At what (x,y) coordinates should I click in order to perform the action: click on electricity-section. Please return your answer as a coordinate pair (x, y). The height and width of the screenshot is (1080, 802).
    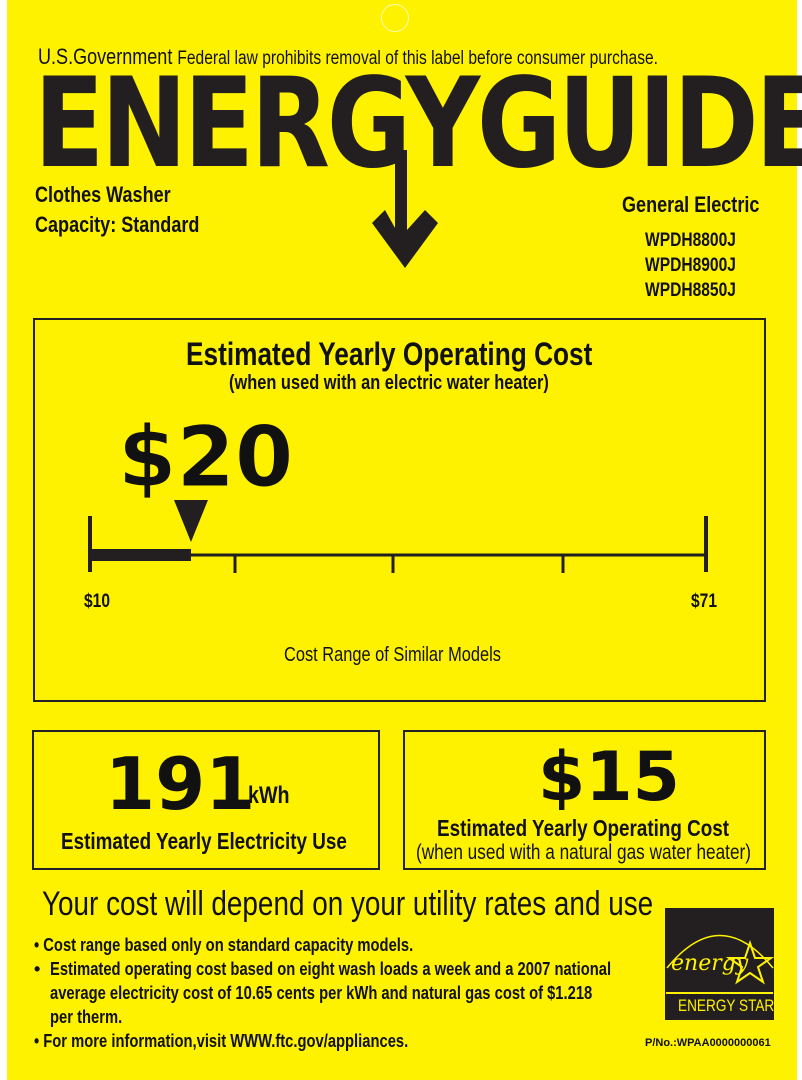
    Looking at the image, I should click on (206, 800).